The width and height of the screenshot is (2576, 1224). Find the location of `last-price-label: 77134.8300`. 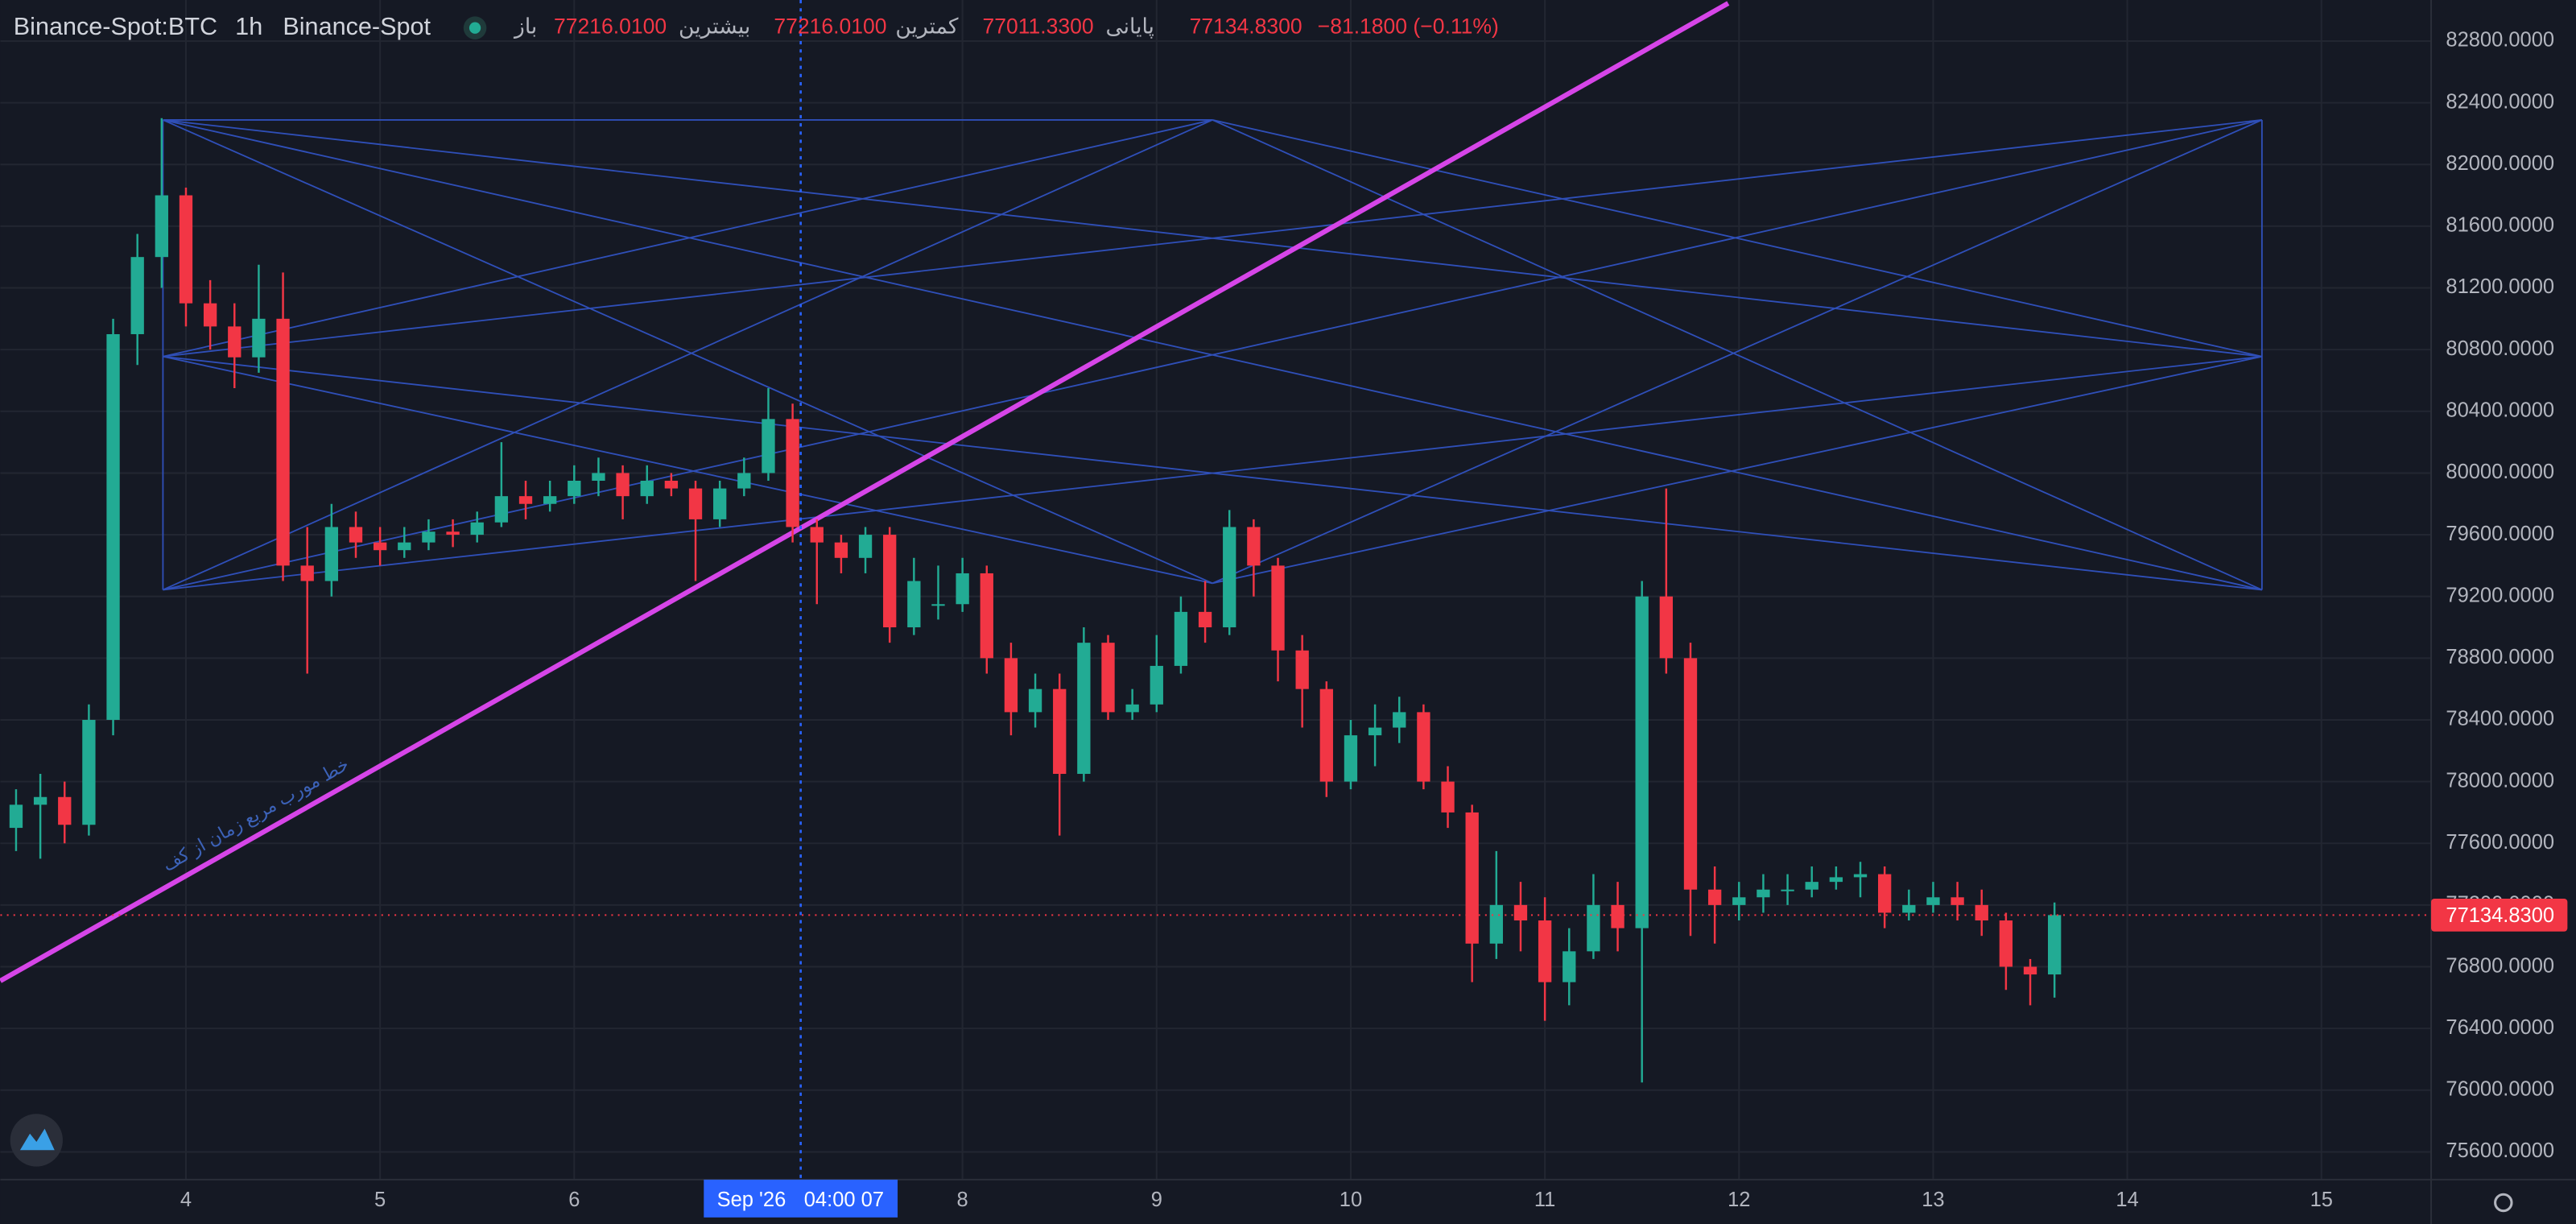

last-price-label: 77134.8300 is located at coordinates (2500, 915).